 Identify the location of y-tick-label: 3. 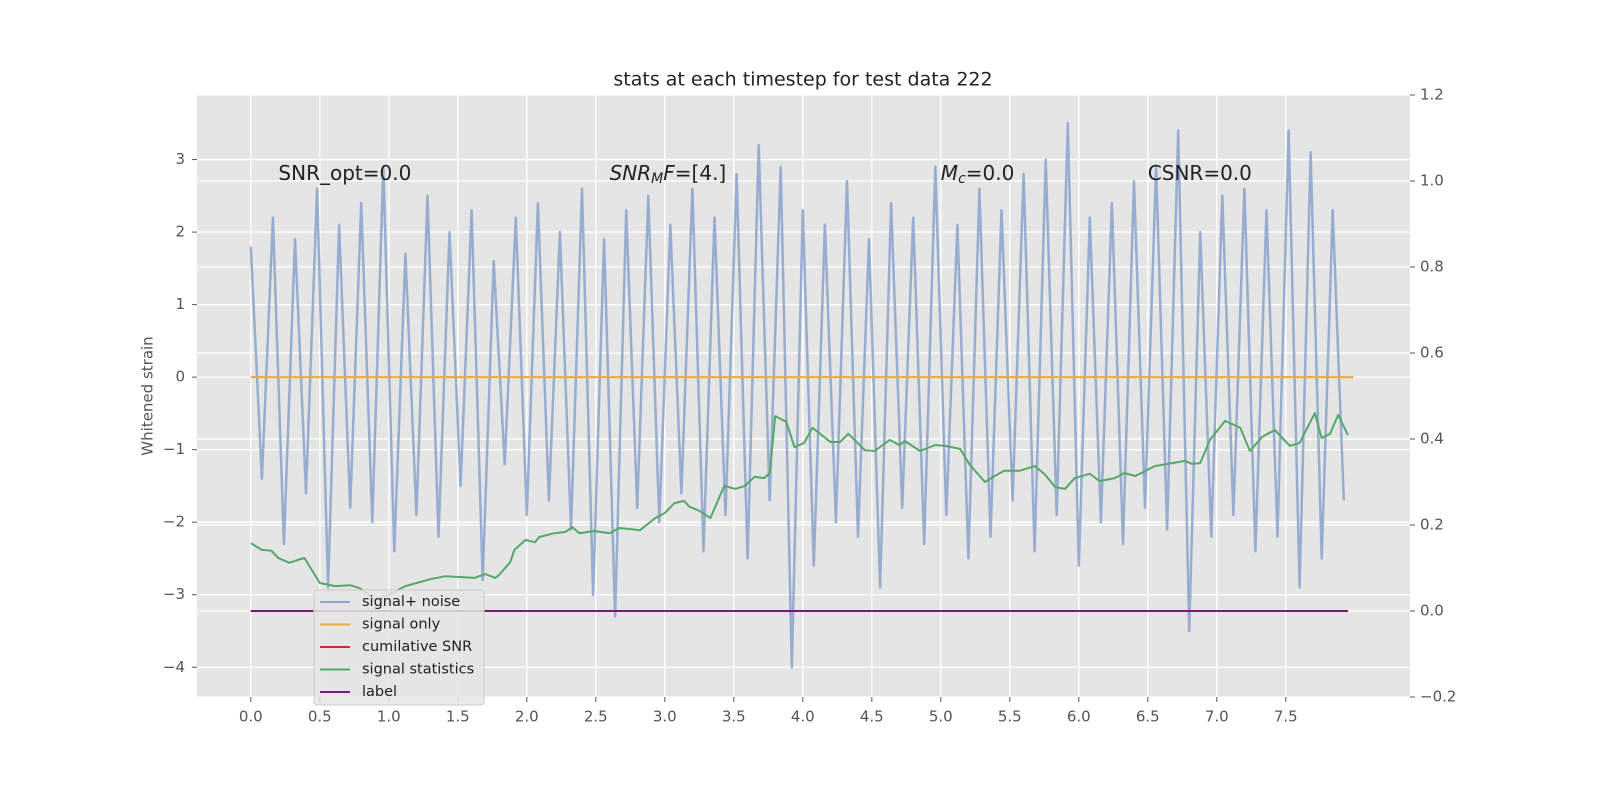
(180, 159).